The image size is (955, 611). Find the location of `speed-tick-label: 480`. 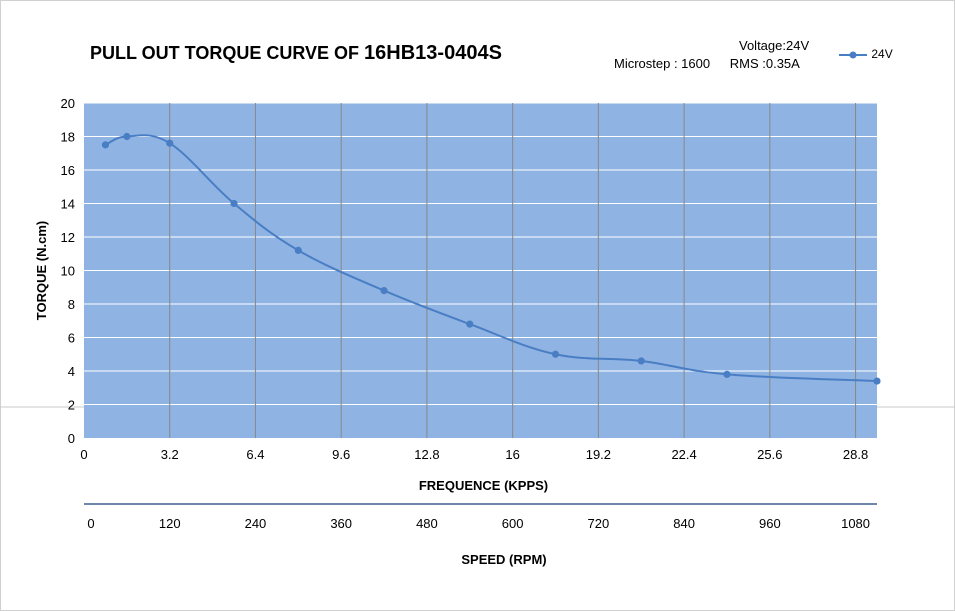

speed-tick-label: 480 is located at coordinates (427, 523).